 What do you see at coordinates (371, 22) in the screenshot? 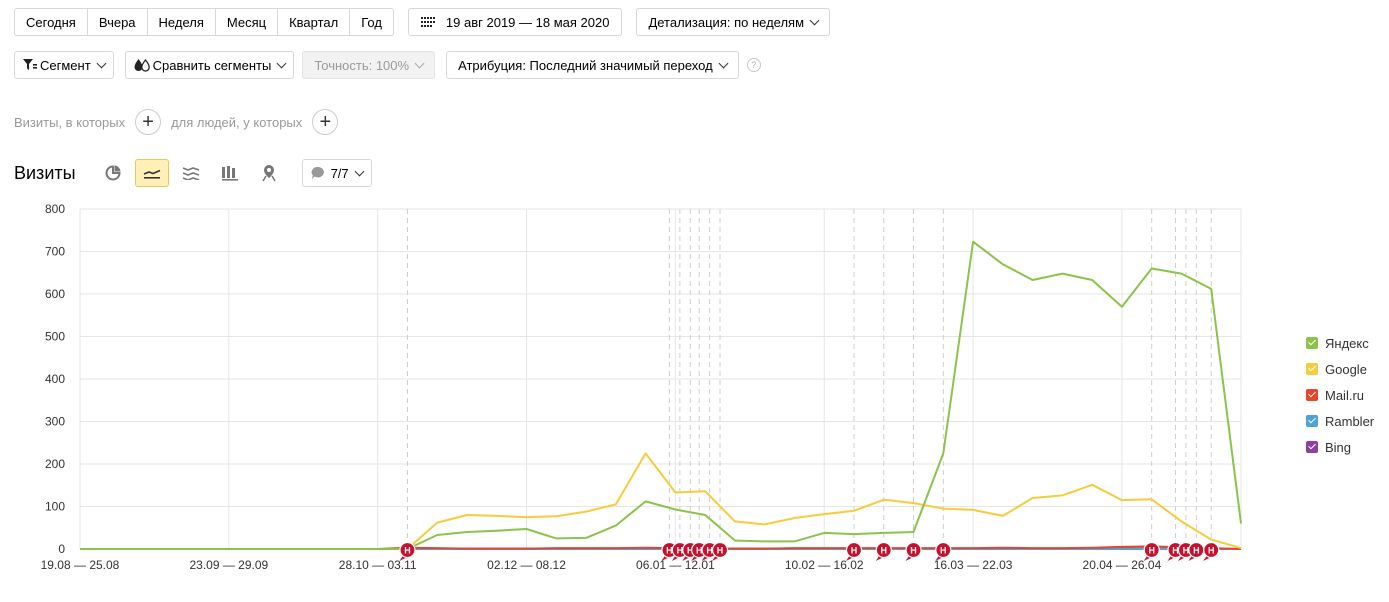
I see `period-year-button: Год` at bounding box center [371, 22].